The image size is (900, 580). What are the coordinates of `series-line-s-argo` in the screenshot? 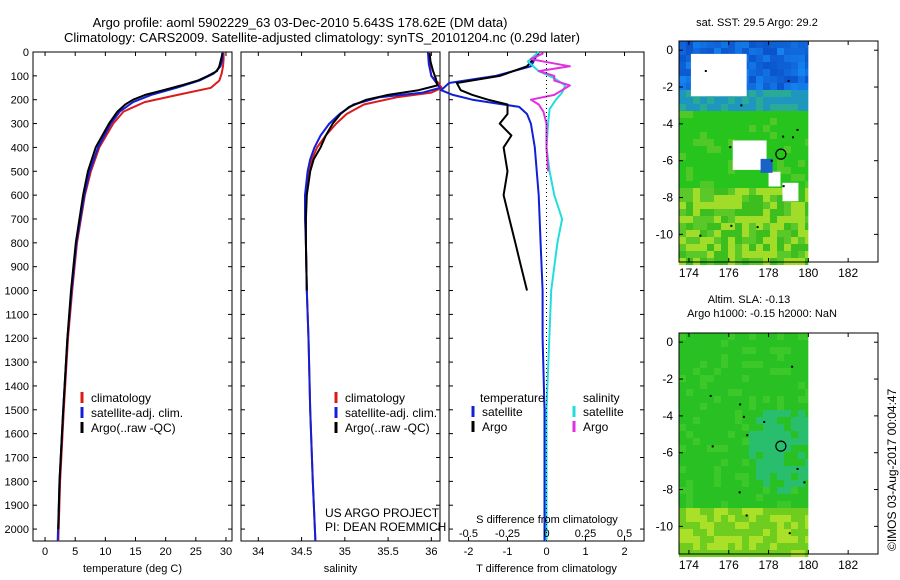 It's located at (550, 112).